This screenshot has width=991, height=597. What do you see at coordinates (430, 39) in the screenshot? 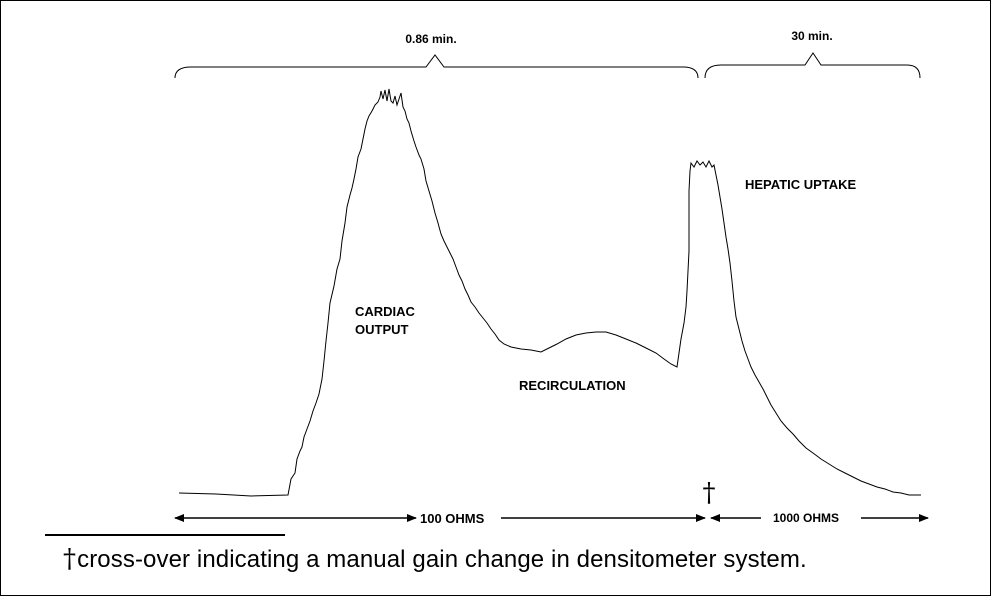
I see `bracket-left-label: 0.86 min.` at bounding box center [430, 39].